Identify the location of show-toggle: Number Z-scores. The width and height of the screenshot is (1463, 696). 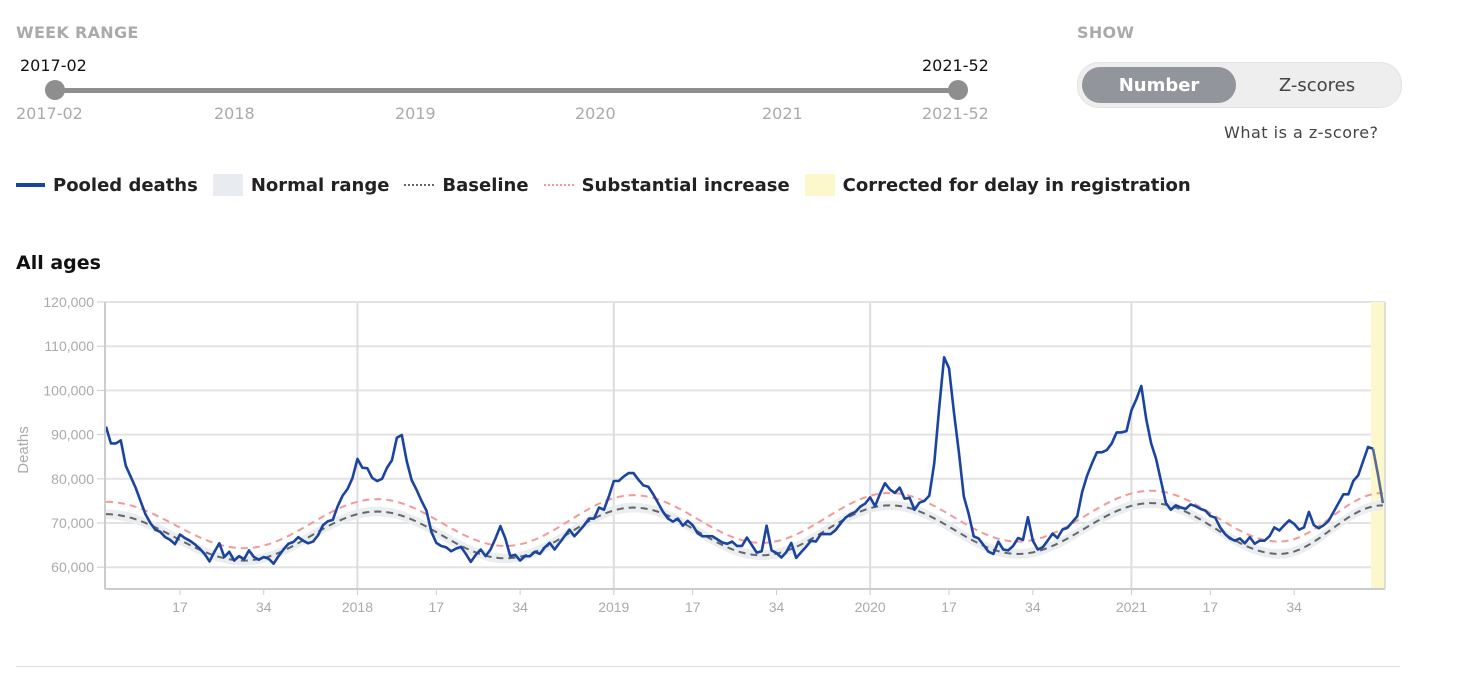
(1239, 85).